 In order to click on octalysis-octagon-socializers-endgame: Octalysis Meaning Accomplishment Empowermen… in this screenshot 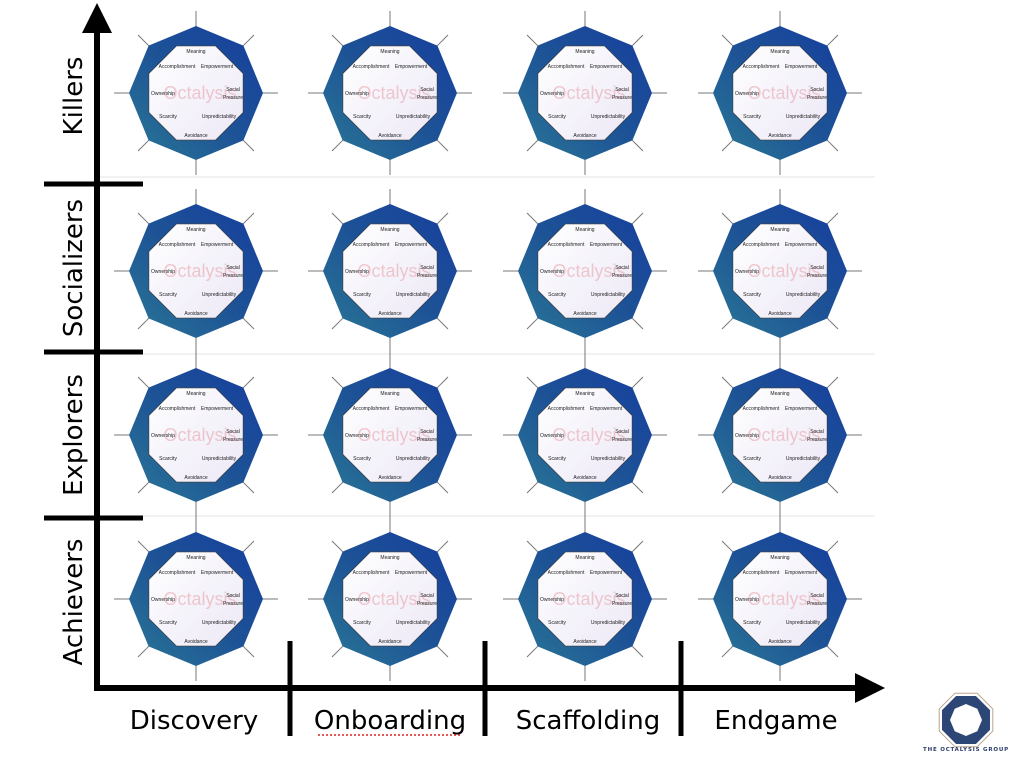, I will do `click(780, 271)`.